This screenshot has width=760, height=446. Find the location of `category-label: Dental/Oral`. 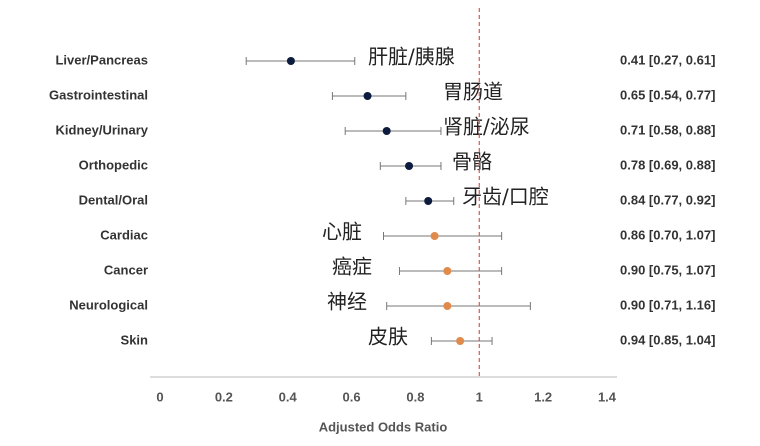

category-label: Dental/Oral is located at coordinates (113, 199).